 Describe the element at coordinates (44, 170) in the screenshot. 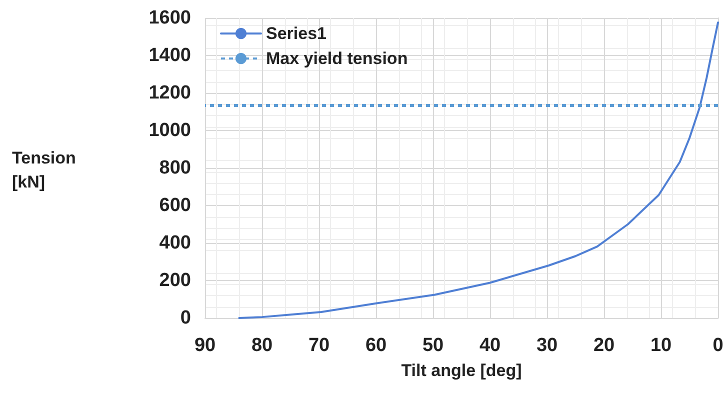

I see `y-axis-title: Tension [kN]` at that location.